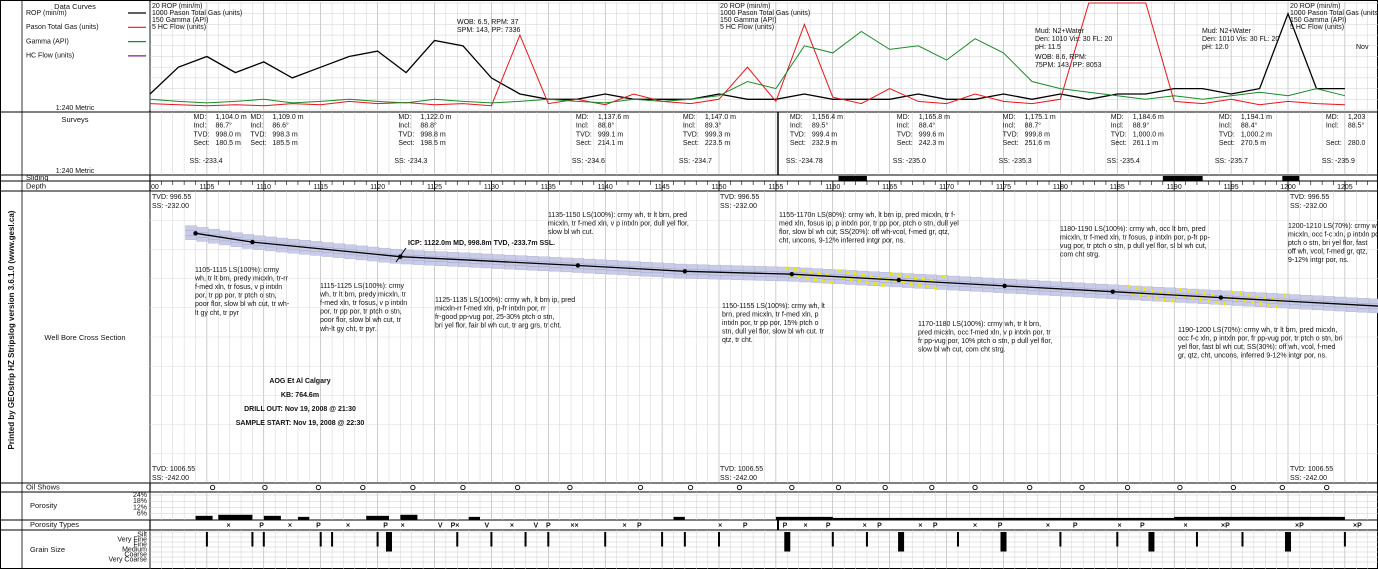 Image resolution: width=1378 pixels, height=569 pixels. What do you see at coordinates (62, 27) in the screenshot?
I see `legend-entry: Pason Total Gas (units)` at bounding box center [62, 27].